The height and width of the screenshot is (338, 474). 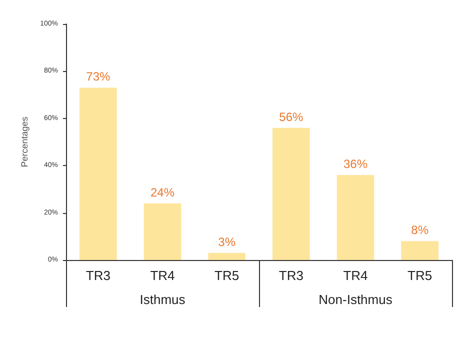 What do you see at coordinates (291, 117) in the screenshot?
I see `data-label: 56%` at bounding box center [291, 117].